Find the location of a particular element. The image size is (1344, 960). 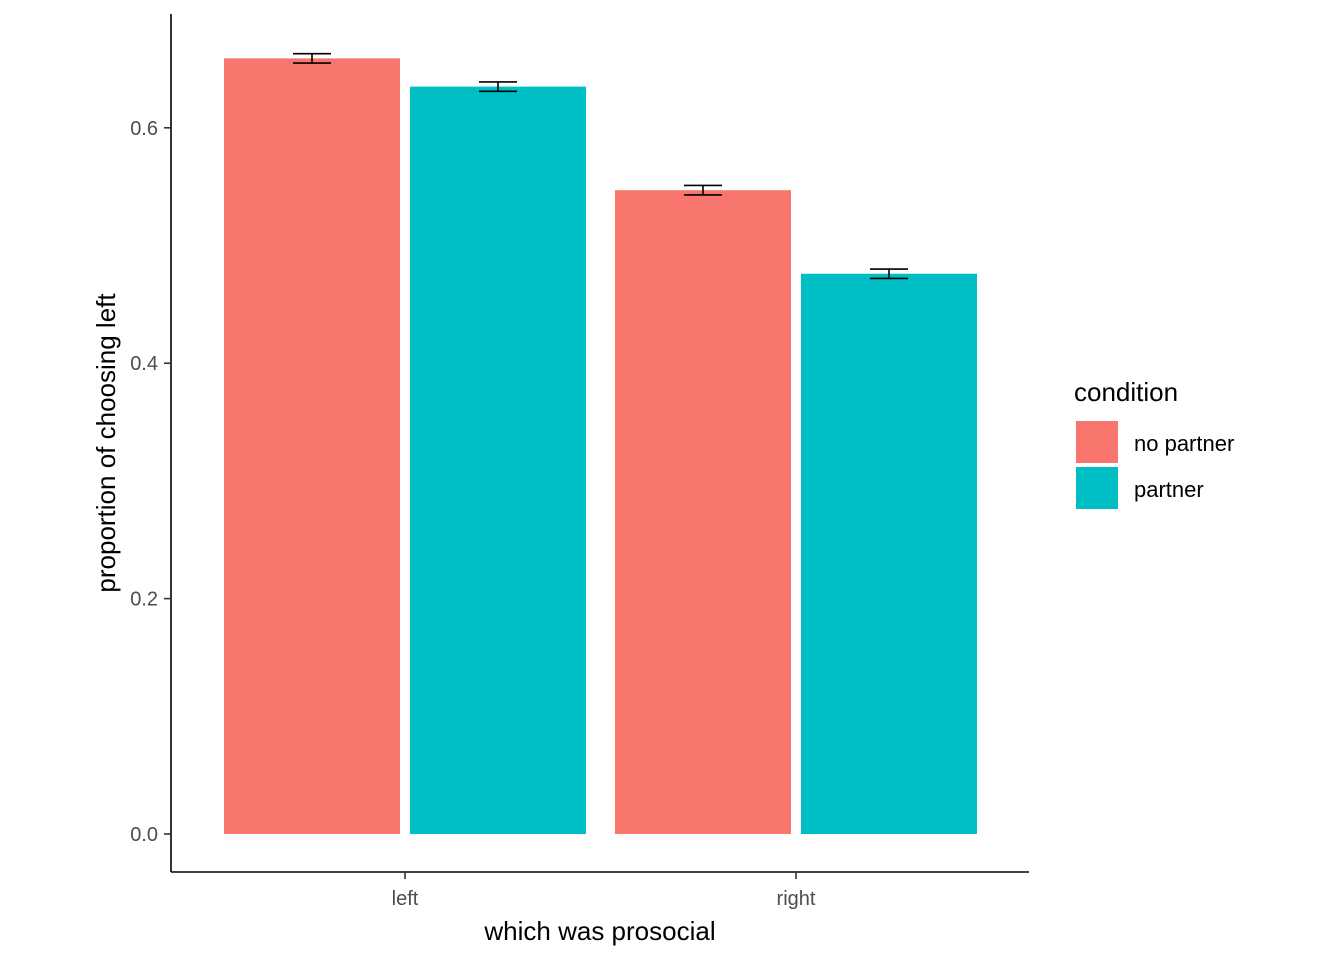

bar-left-partner is located at coordinates (498, 460).